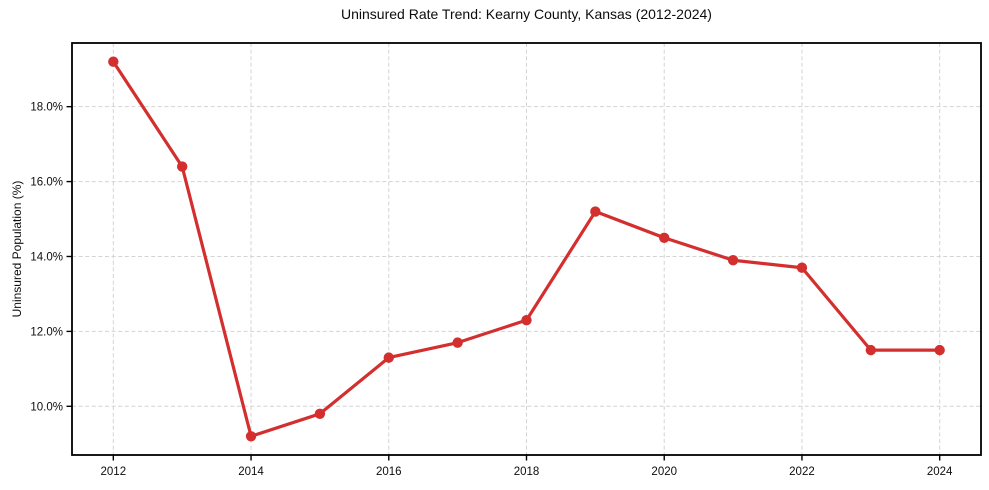 Image resolution: width=989 pixels, height=490 pixels. What do you see at coordinates (46, 257) in the screenshot?
I see `y-tick-label: 14.0%` at bounding box center [46, 257].